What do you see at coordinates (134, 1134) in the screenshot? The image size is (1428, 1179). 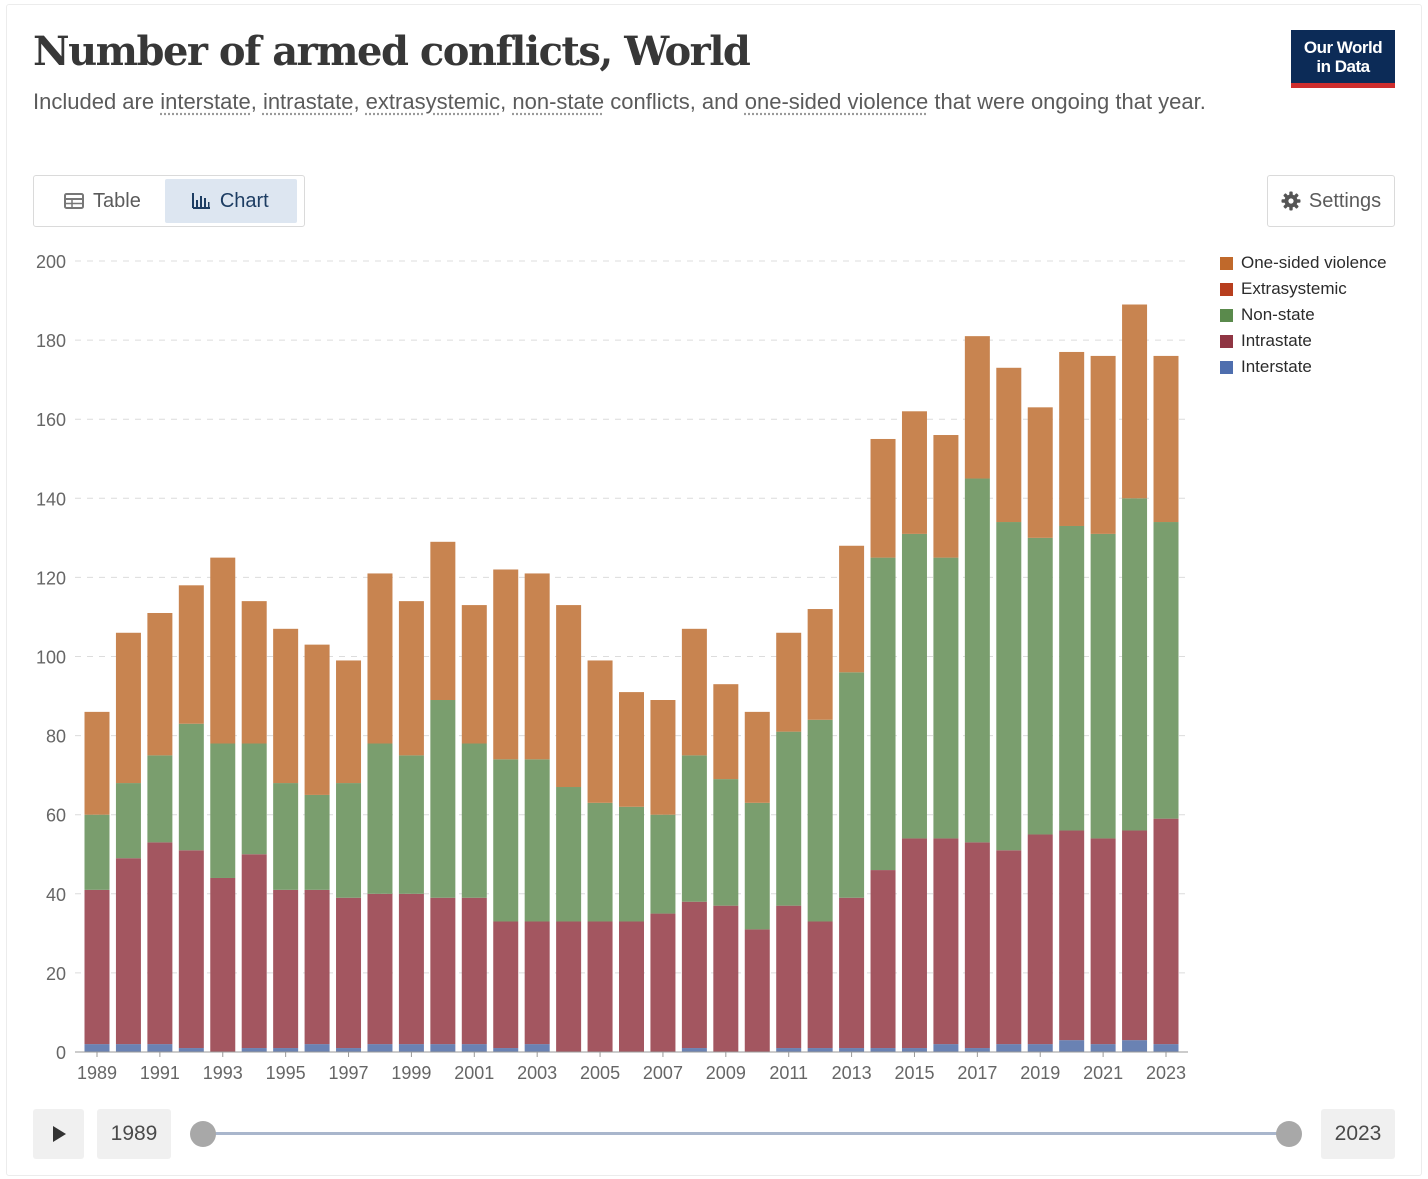 I see `timeline-start-year: 1989` at bounding box center [134, 1134].